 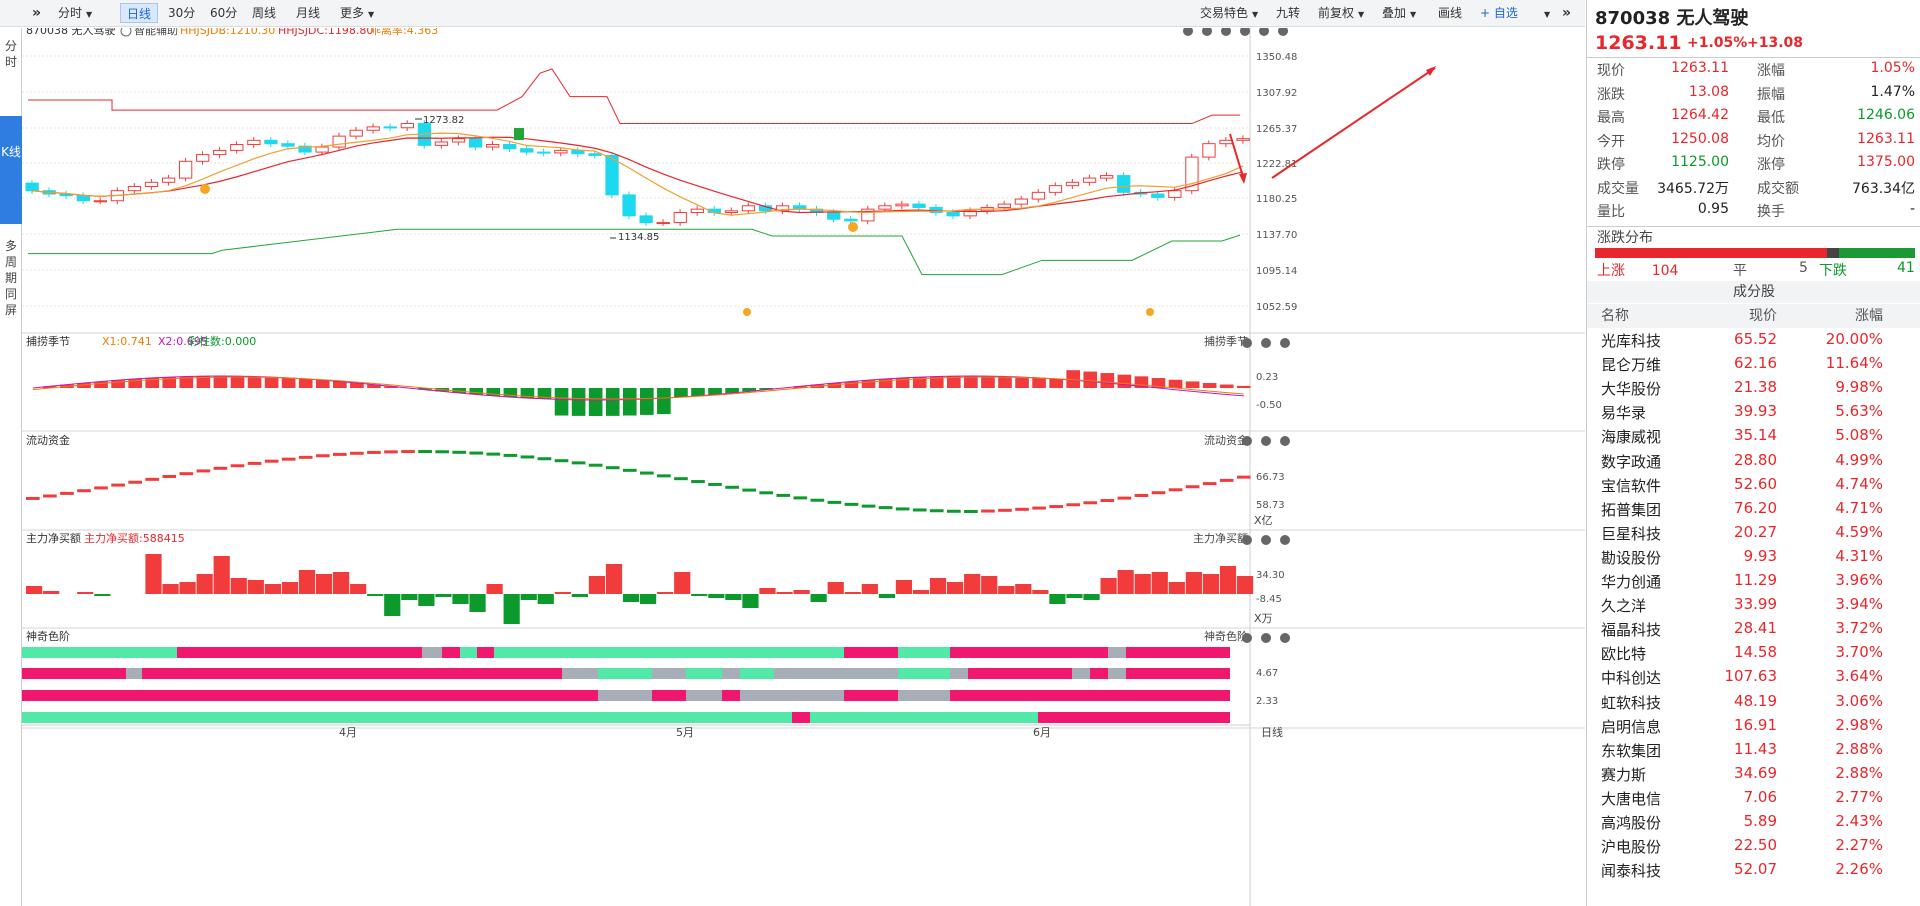 What do you see at coordinates (357, 13) in the screenshot?
I see `tab-6: 更多 ▼` at bounding box center [357, 13].